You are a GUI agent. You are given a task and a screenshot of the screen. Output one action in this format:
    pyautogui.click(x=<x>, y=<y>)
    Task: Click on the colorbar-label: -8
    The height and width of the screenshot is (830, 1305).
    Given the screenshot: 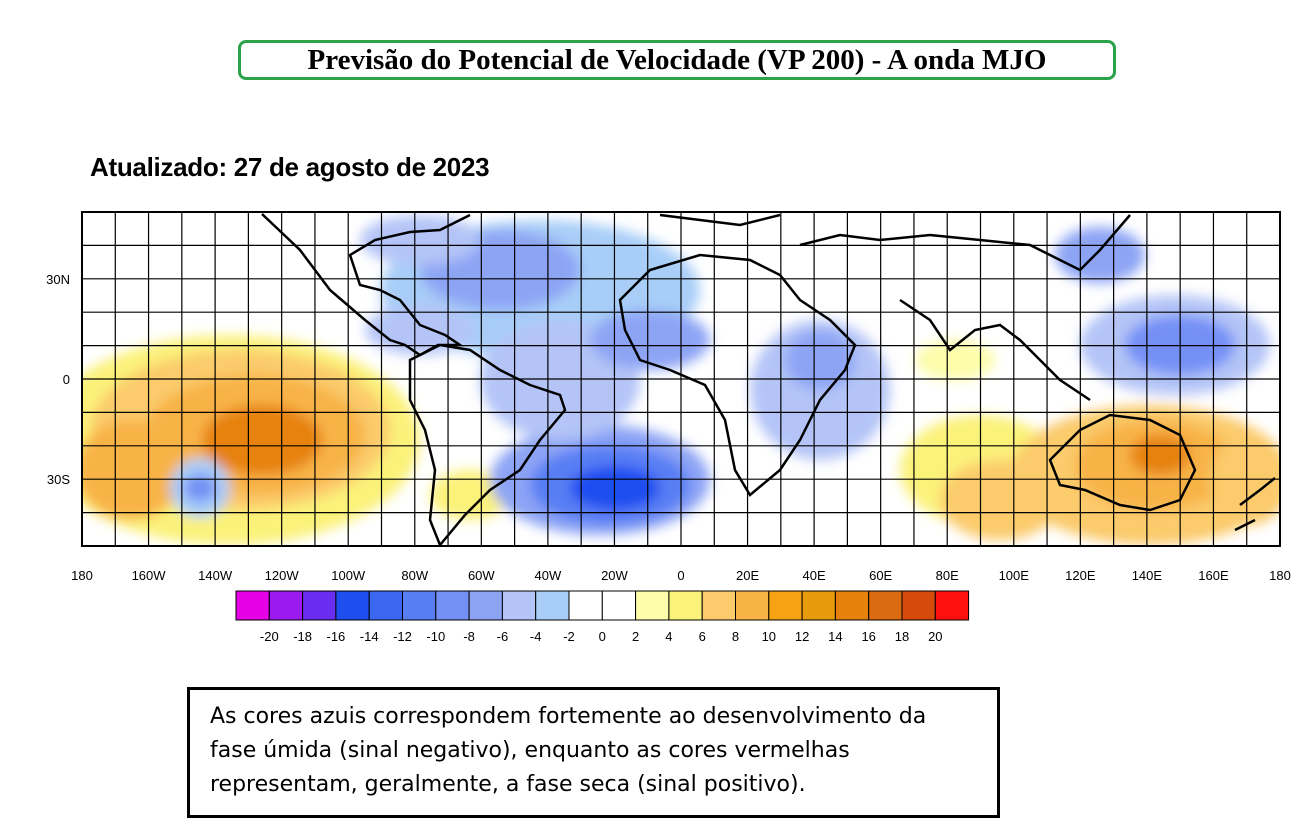 What is the action you would take?
    pyautogui.click(x=469, y=636)
    